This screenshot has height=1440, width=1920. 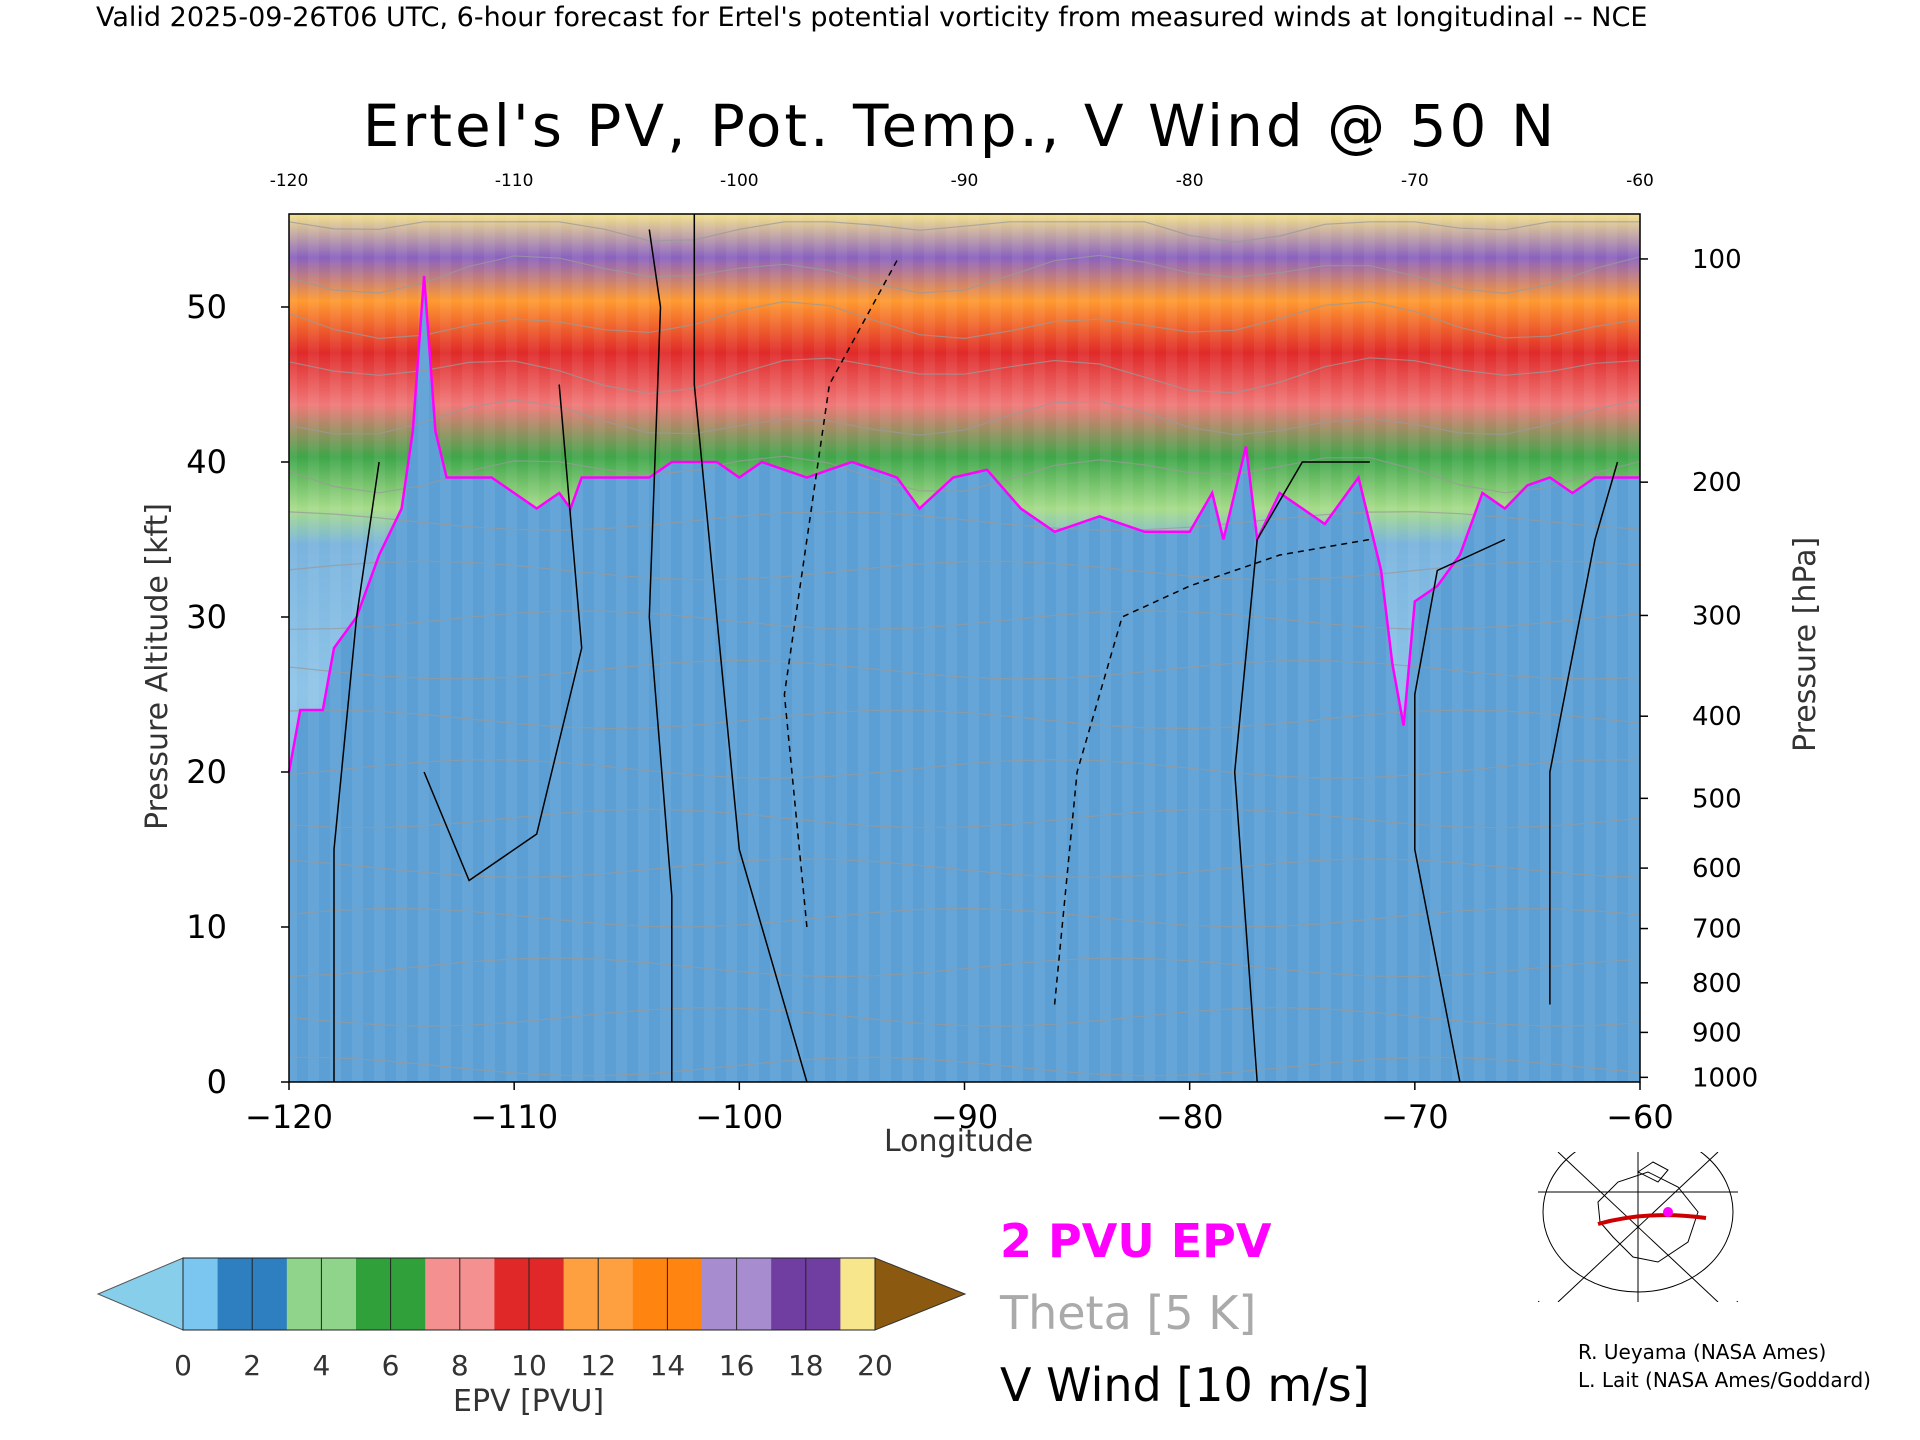 I want to click on colorbar-under-arrow, so click(x=140, y=1294).